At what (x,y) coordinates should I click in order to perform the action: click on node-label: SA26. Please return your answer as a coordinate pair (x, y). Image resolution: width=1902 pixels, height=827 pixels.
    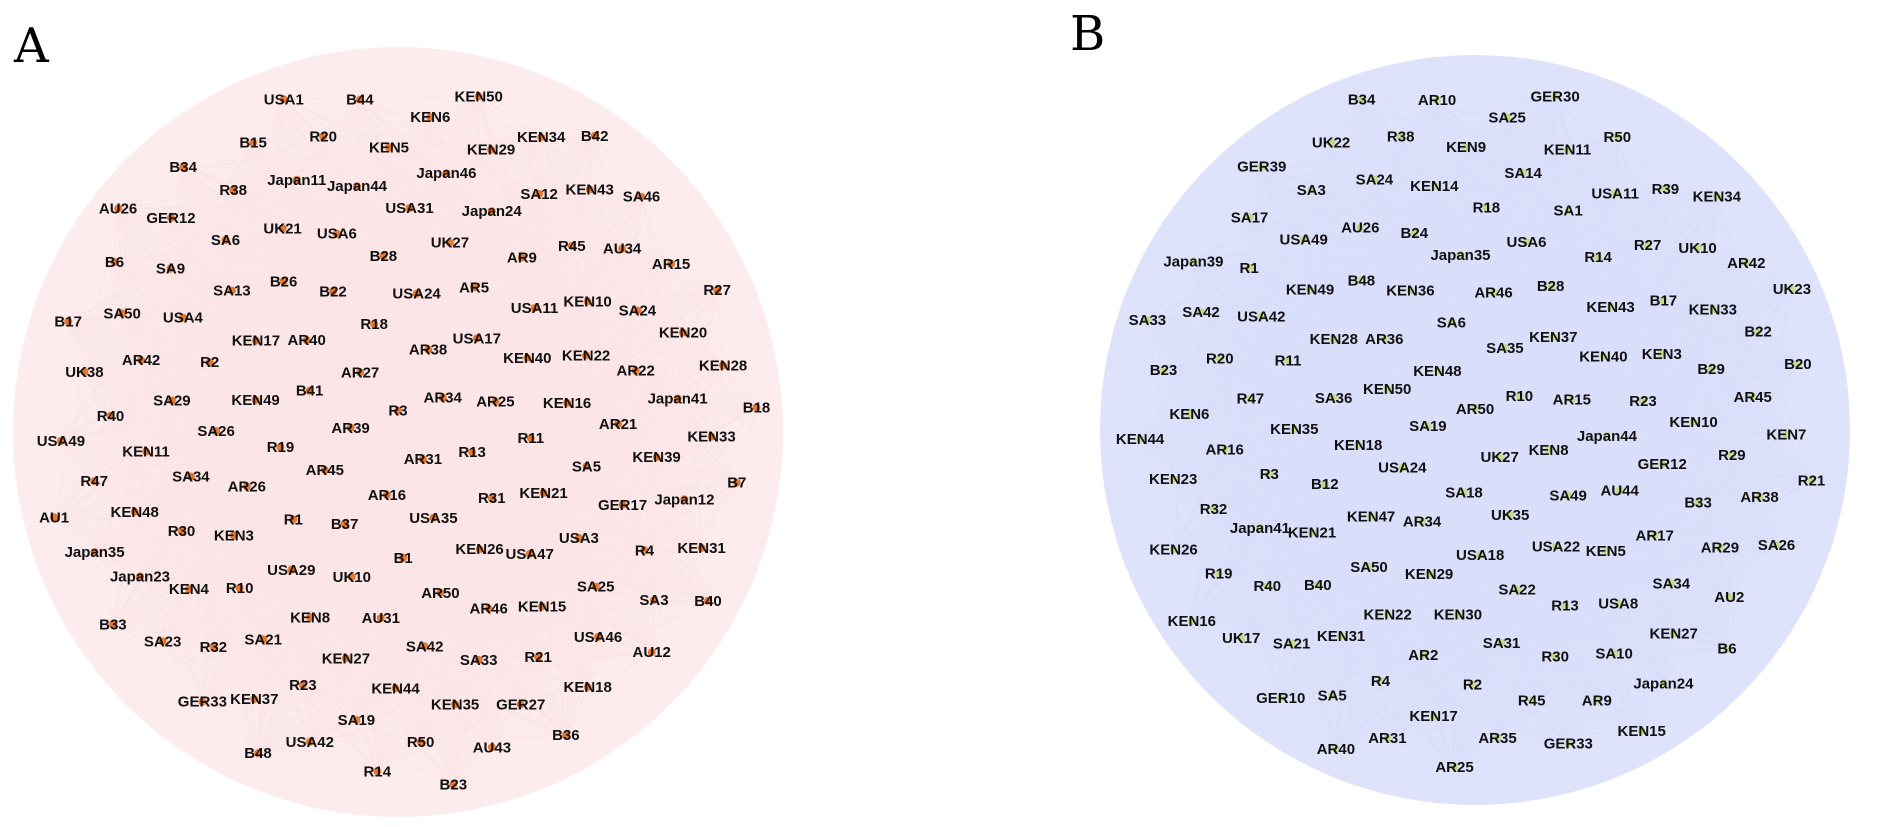
    Looking at the image, I should click on (1777, 545).